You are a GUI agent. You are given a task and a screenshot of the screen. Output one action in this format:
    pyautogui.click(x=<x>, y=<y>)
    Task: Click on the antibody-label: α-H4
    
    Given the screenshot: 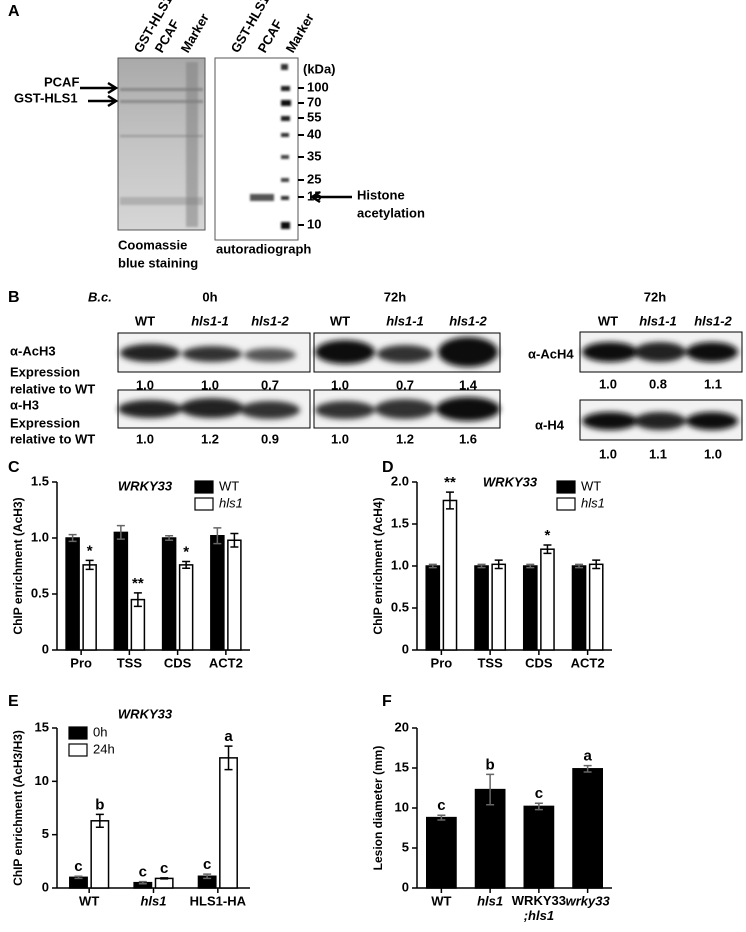 What is the action you would take?
    pyautogui.click(x=550, y=424)
    